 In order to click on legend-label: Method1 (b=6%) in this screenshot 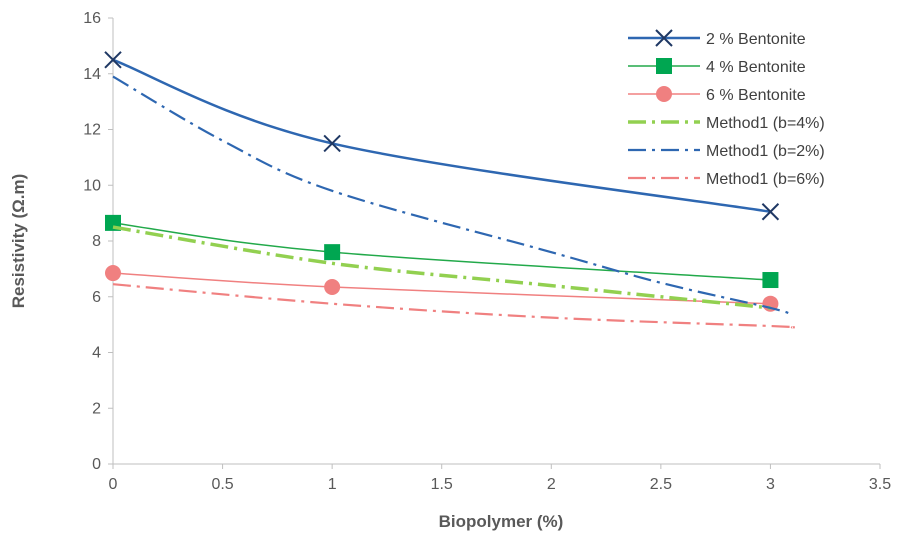, I will do `click(765, 179)`.